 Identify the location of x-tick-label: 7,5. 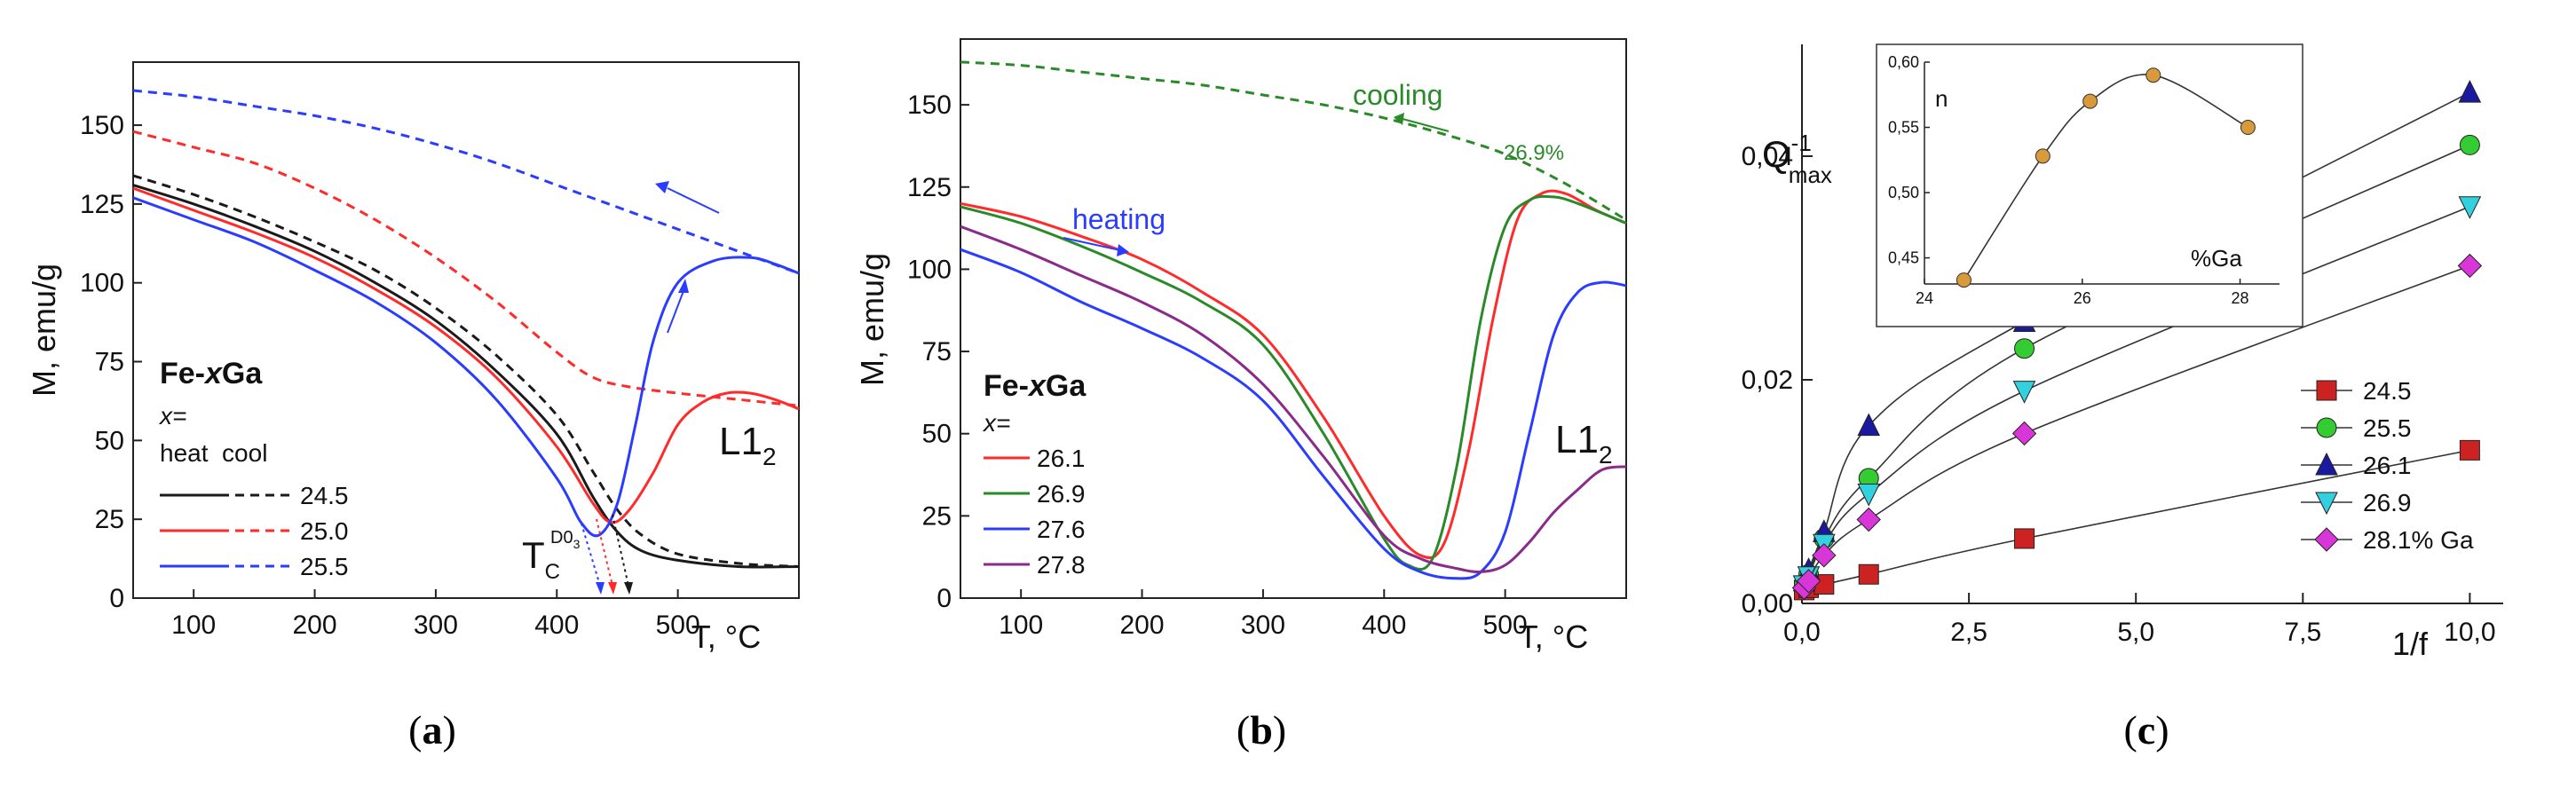
(2302, 633).